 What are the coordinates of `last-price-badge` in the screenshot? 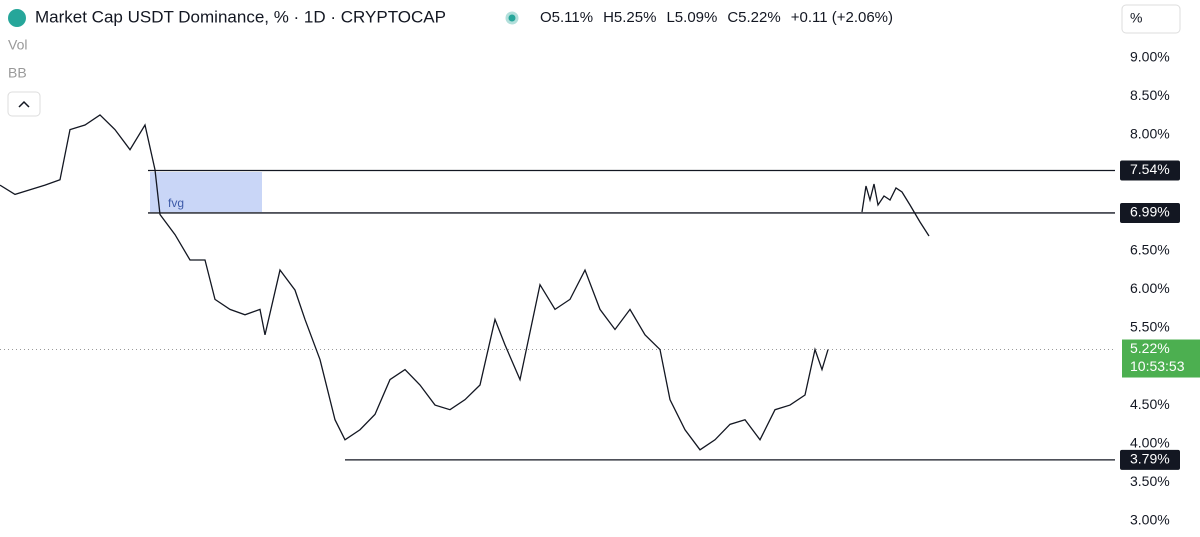 It's located at (1161, 358).